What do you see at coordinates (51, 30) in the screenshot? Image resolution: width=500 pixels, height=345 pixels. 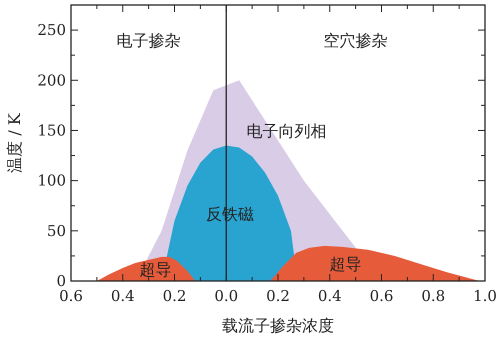 I see `y-tick-label: 250` at bounding box center [51, 30].